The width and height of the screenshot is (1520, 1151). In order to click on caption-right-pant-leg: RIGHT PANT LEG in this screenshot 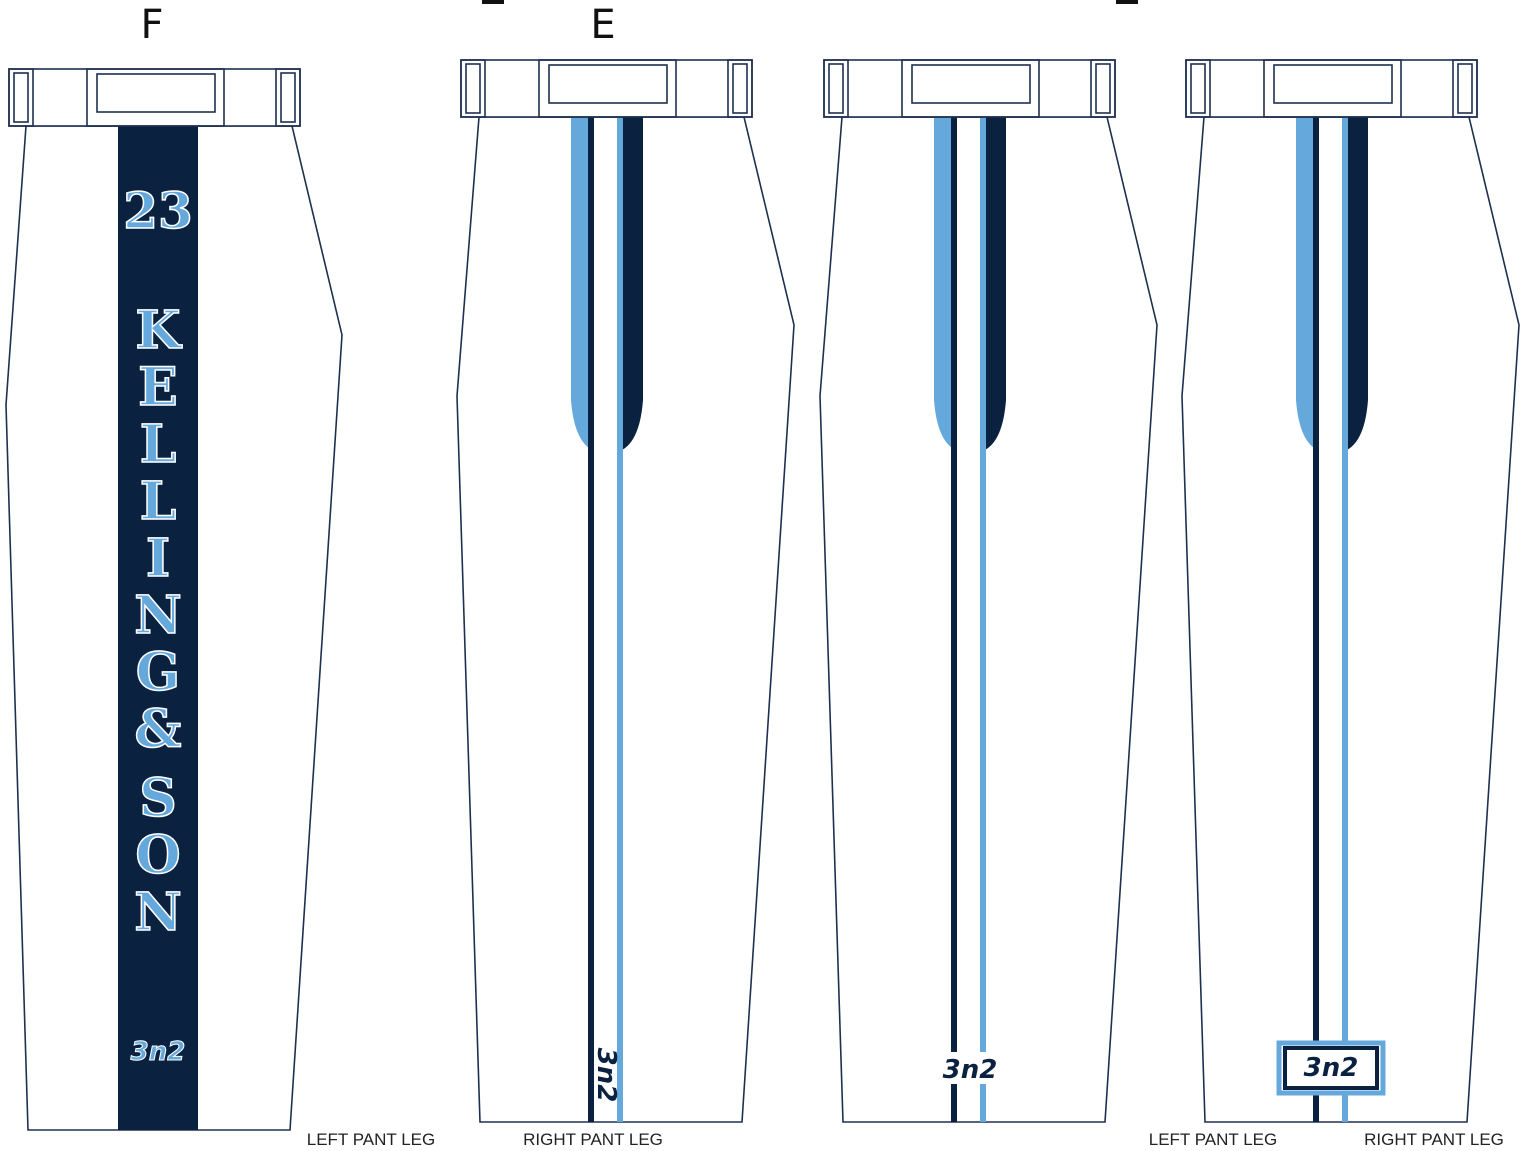, I will do `click(593, 1139)`.